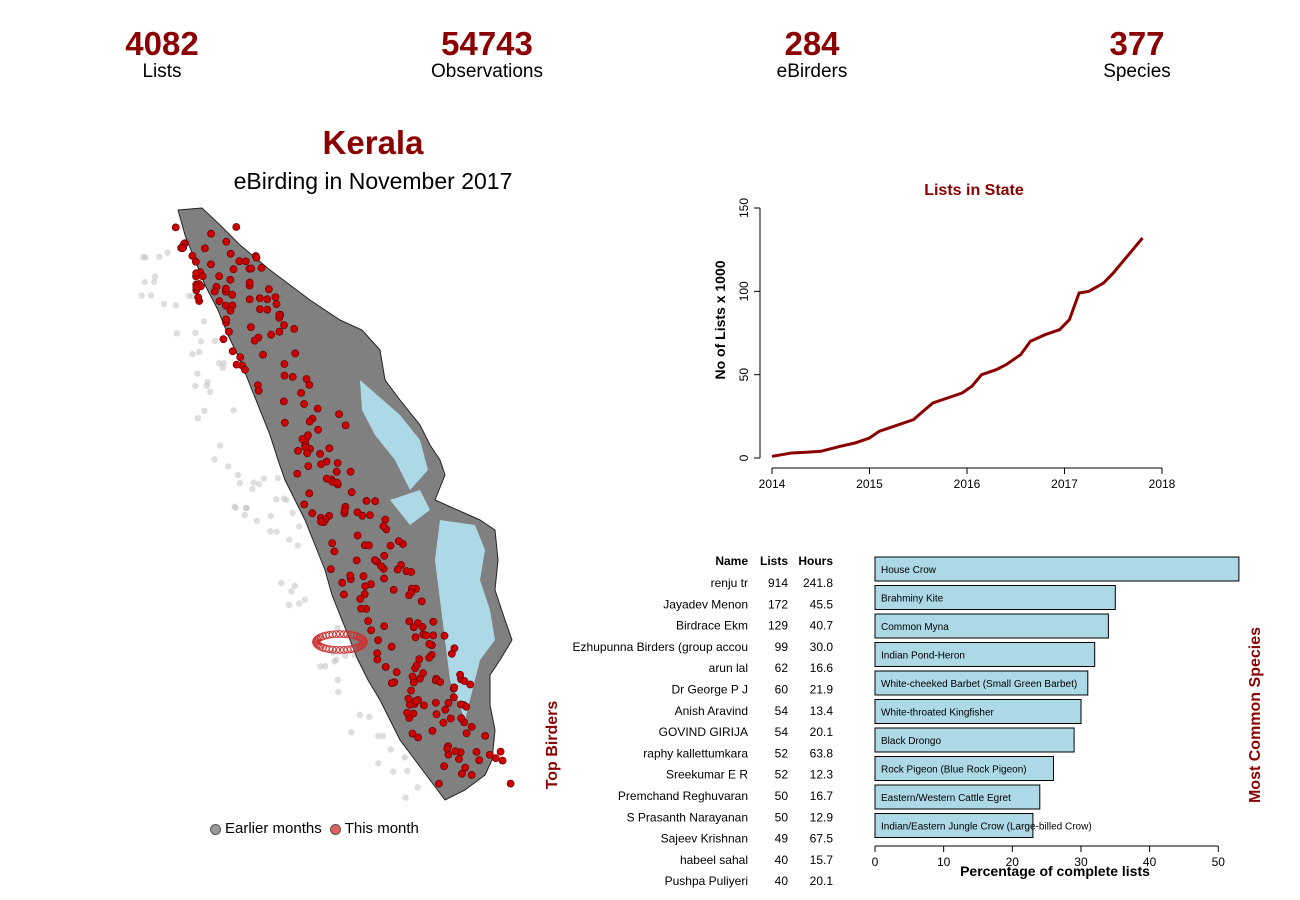  Describe the element at coordinates (822, 732) in the screenshot. I see `birder-hours: 20.1` at that location.